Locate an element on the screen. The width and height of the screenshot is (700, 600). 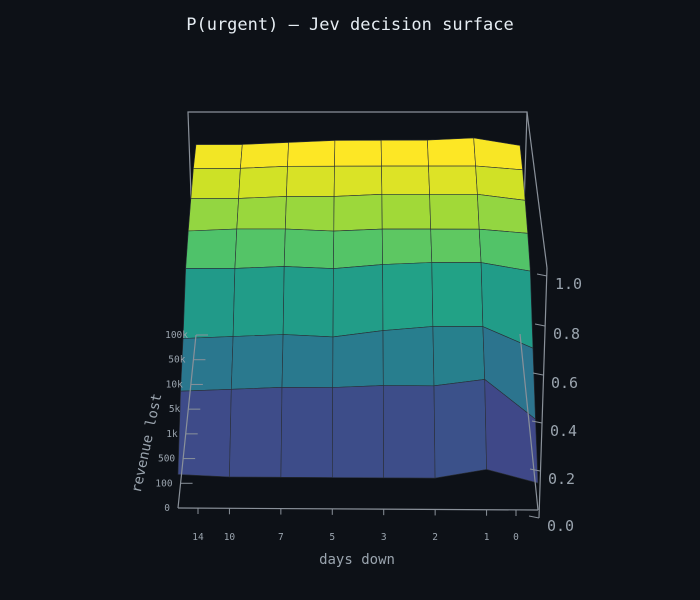
x-tick-label: 3 is located at coordinates (384, 537).